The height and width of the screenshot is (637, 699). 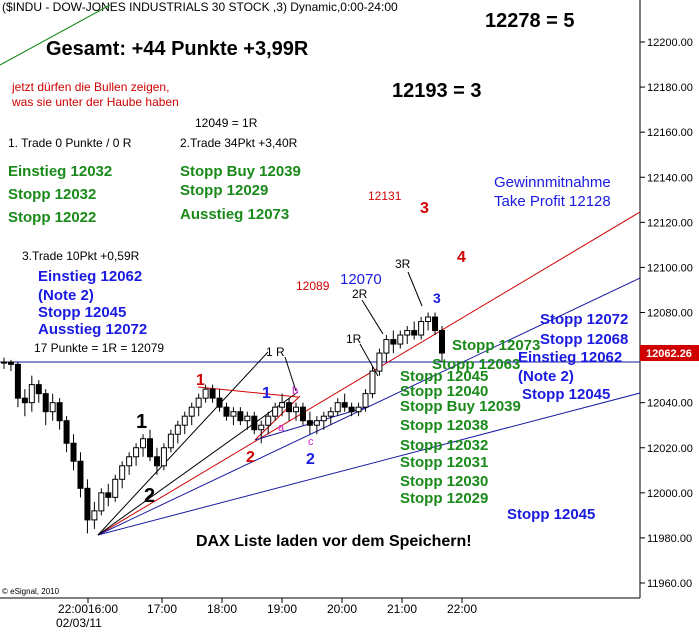 I want to click on r12079-label: 17 Punkte = 1R = 12079, so click(x=99, y=348).